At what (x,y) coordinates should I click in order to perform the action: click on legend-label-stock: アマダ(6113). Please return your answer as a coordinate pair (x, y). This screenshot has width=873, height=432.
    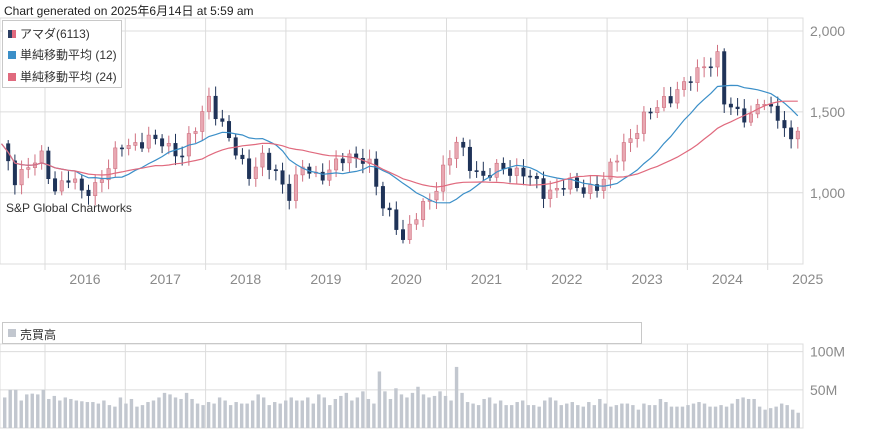
    Looking at the image, I should click on (55, 34).